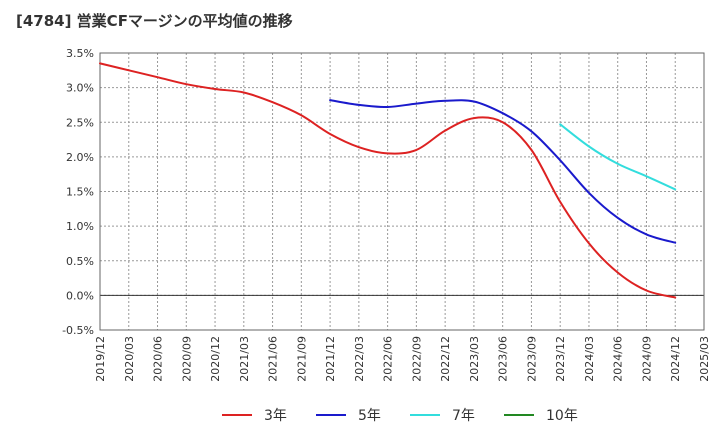 The width and height of the screenshot is (720, 440). Describe the element at coordinates (474, 359) in the screenshot. I see `x-tick-label: 2023/03` at that location.